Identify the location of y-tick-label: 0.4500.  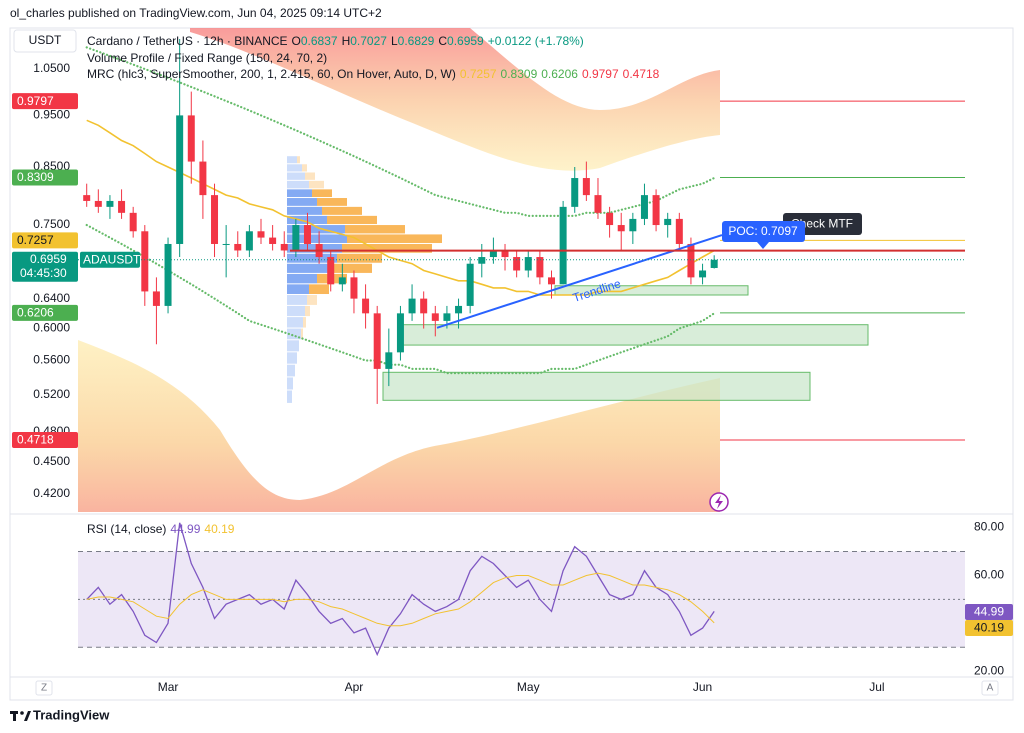
(51, 461).